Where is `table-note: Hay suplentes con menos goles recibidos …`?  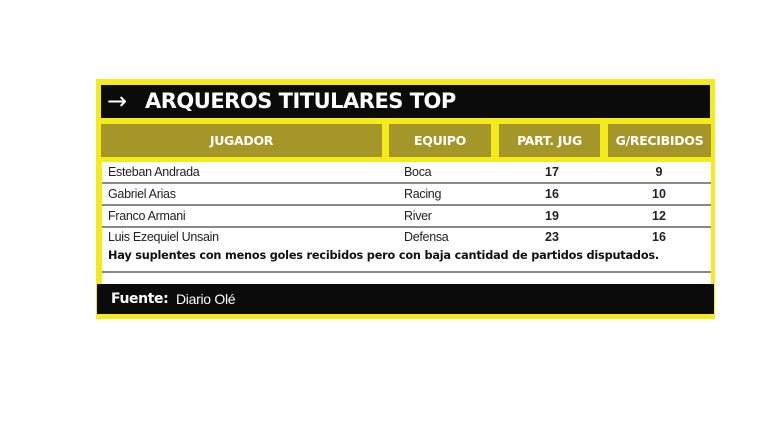 table-note: Hay suplentes con menos goles recibidos … is located at coordinates (383, 255).